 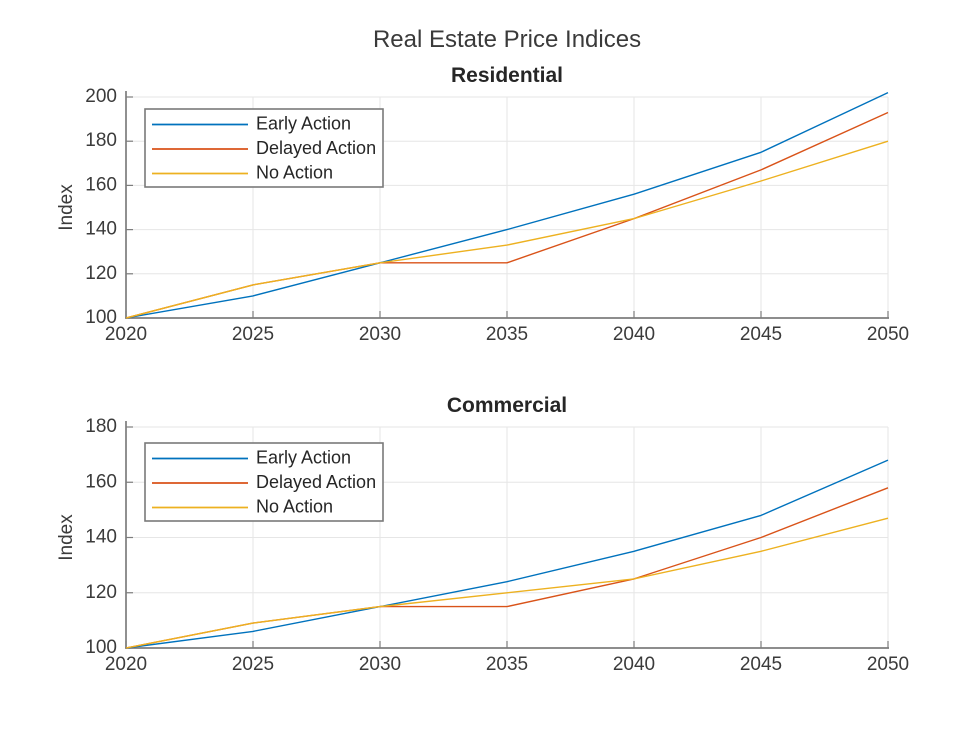 I want to click on chart-title: Commercial, so click(x=507, y=405).